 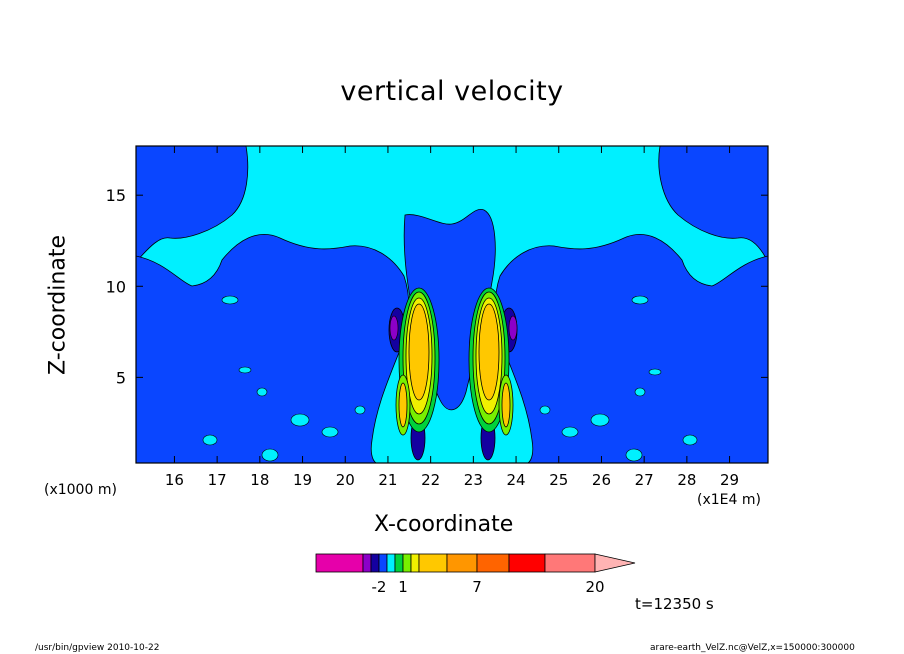 I want to click on x-tick-label: 23, so click(x=473, y=480).